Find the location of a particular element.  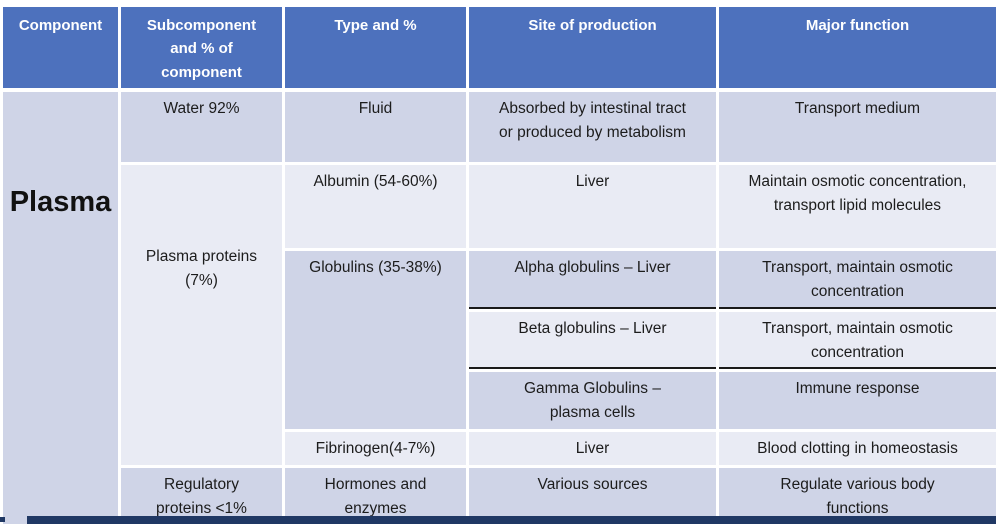

cell-regulatory-site: Various sources is located at coordinates (592, 494).